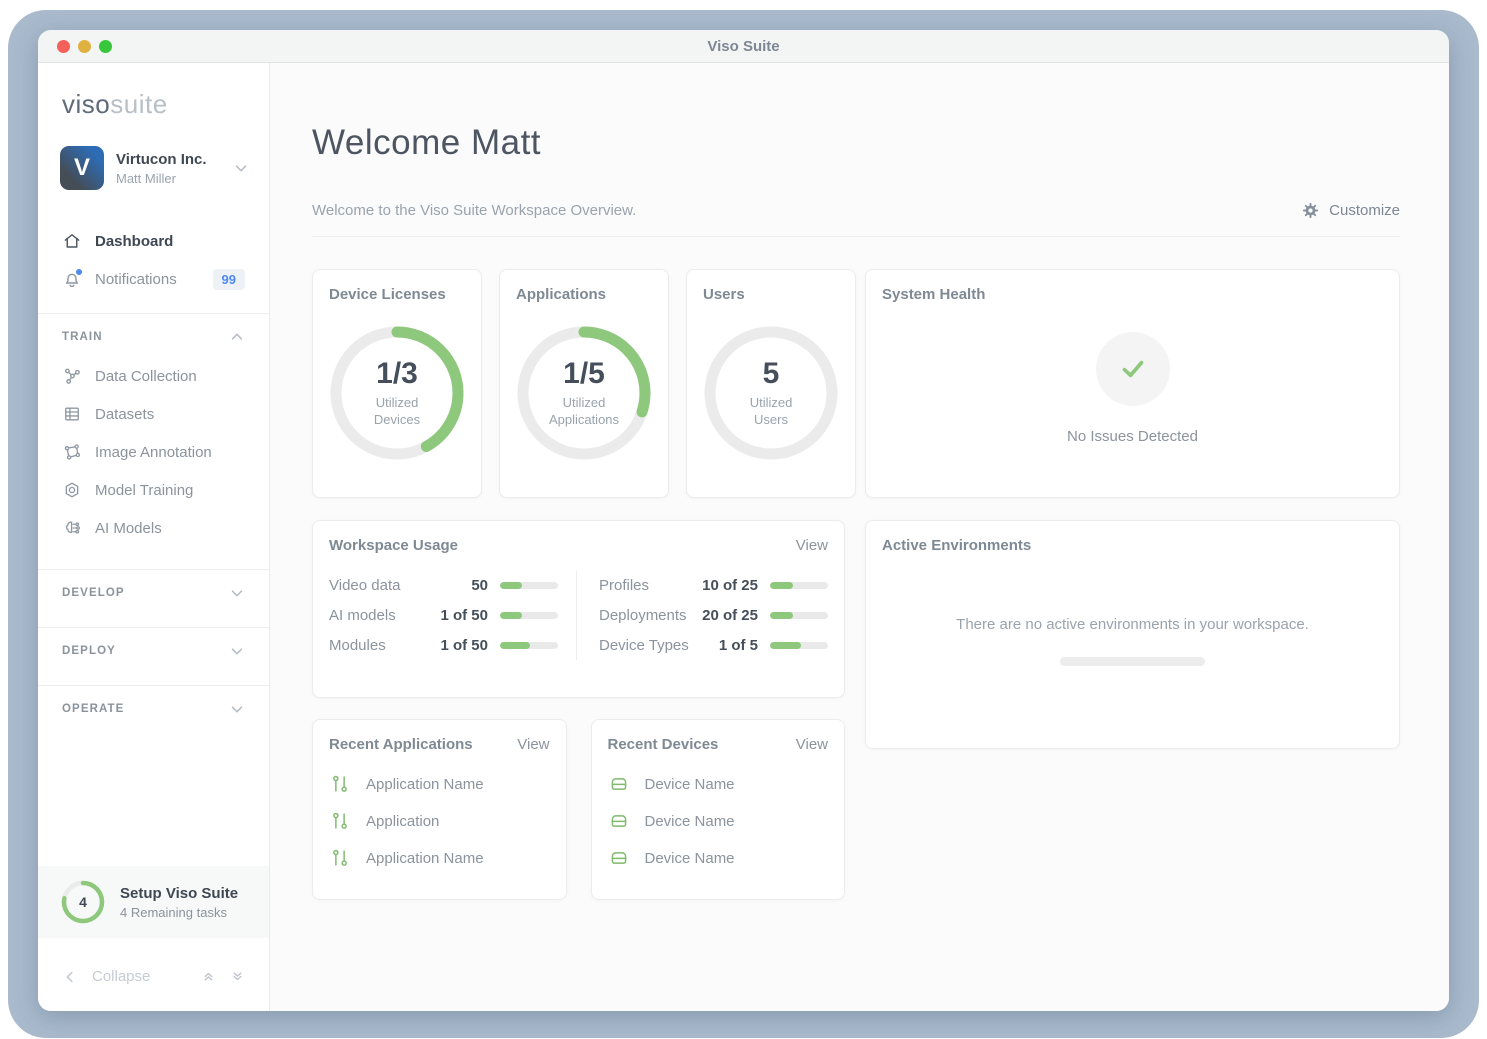  I want to click on users-card: Users 5, so click(771, 383).